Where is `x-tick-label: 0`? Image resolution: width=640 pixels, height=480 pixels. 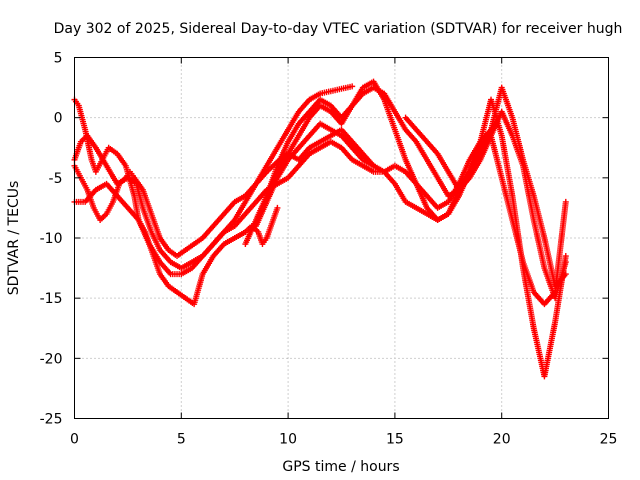
x-tick-label: 0 is located at coordinates (74, 440).